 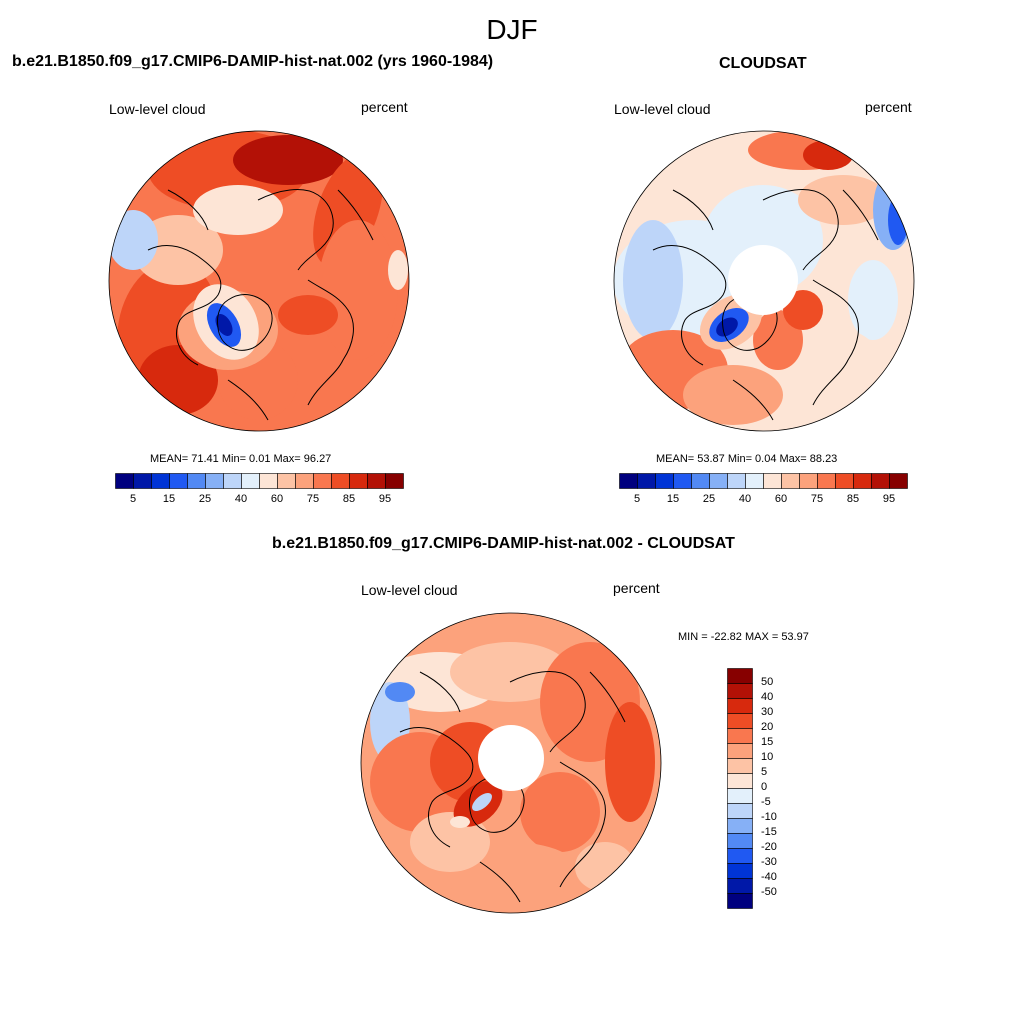 What do you see at coordinates (157, 109) in the screenshot?
I see `panel1-variable-label: Low-level cloud` at bounding box center [157, 109].